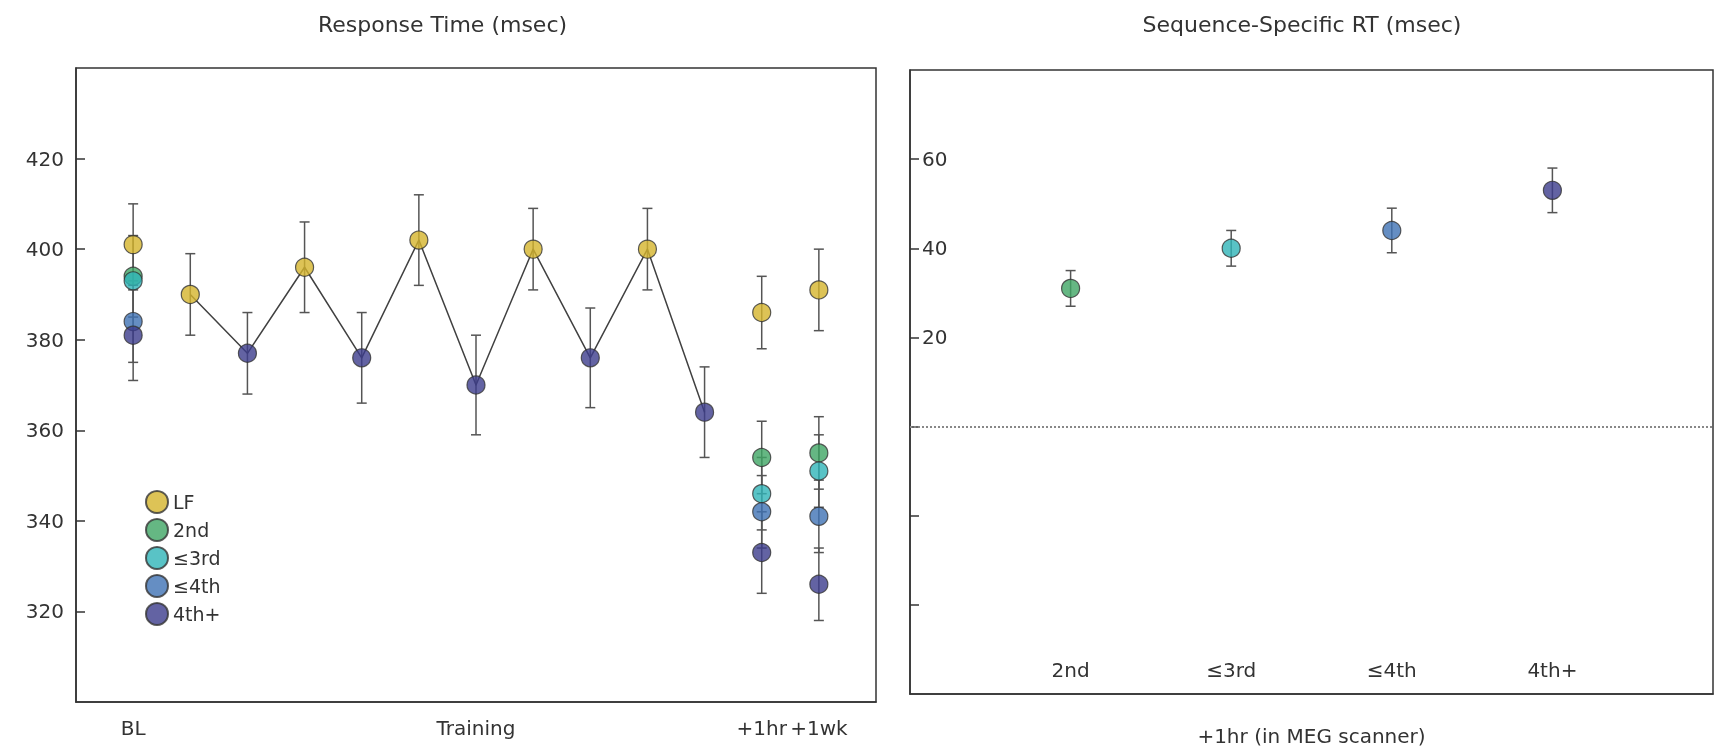 This screenshot has height=751, width=1719. What do you see at coordinates (44, 158) in the screenshot?
I see `y-tick-label: 420` at bounding box center [44, 158].